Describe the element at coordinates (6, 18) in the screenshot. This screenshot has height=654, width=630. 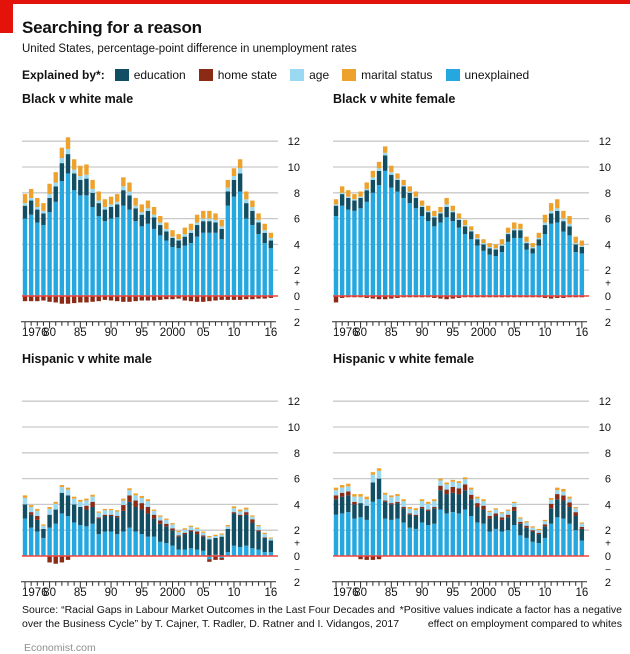
I see `economist-red-tab` at that location.